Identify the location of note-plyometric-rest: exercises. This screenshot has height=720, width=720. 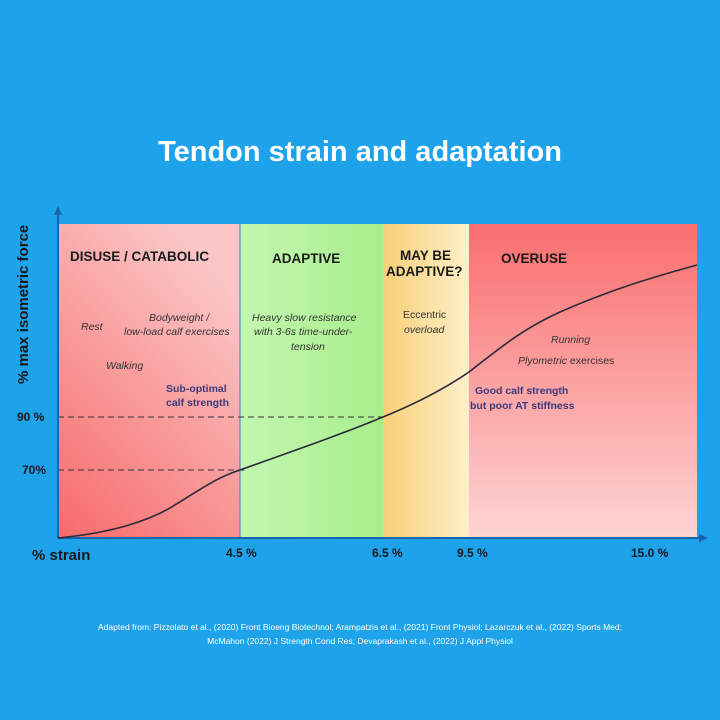
(590, 361).